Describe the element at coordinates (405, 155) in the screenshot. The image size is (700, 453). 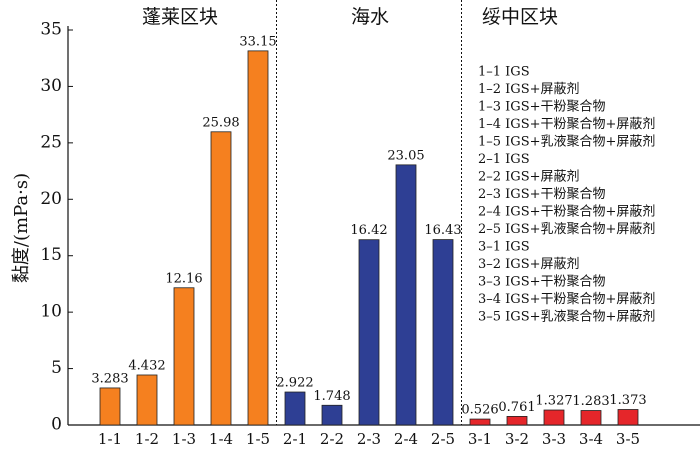
I see `value-label: 23.05` at that location.